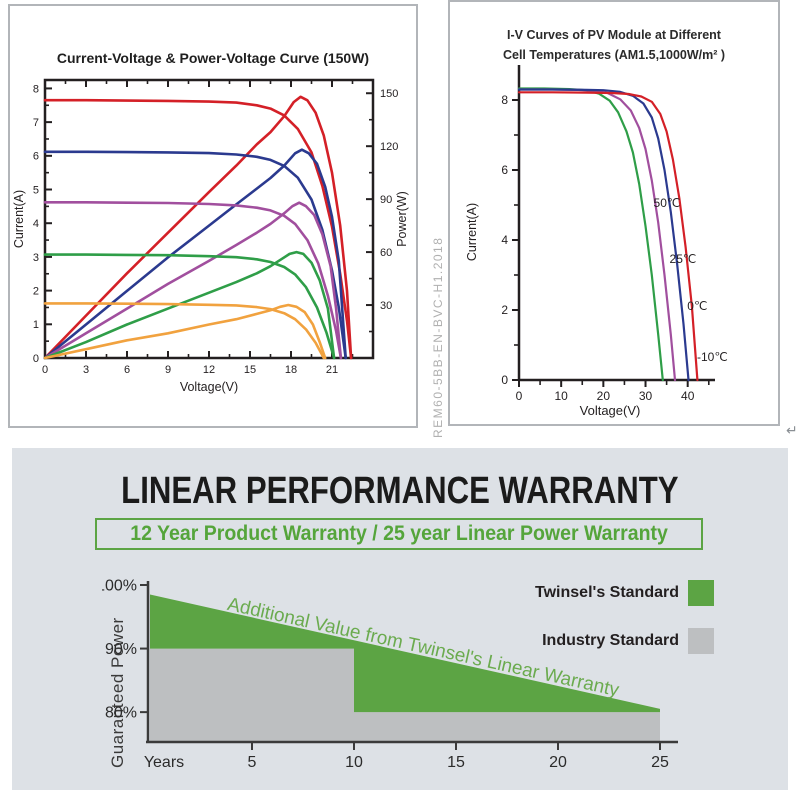 The height and width of the screenshot is (800, 800). What do you see at coordinates (646, 396) in the screenshot?
I see `x-tick-label: 30` at bounding box center [646, 396].